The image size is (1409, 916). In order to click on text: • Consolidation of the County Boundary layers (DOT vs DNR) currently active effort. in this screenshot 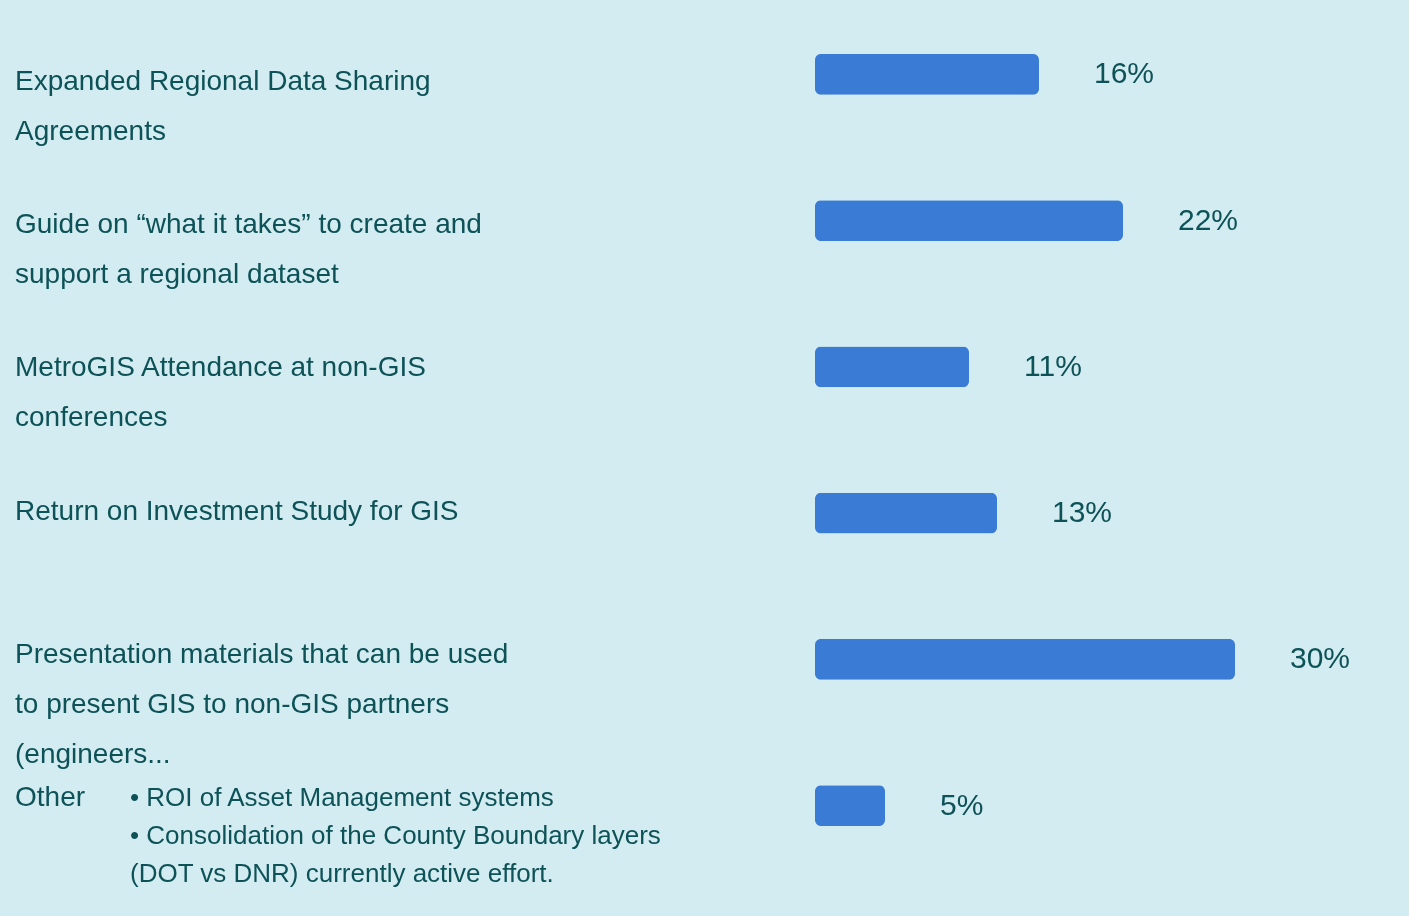, I will do `click(395, 854)`.